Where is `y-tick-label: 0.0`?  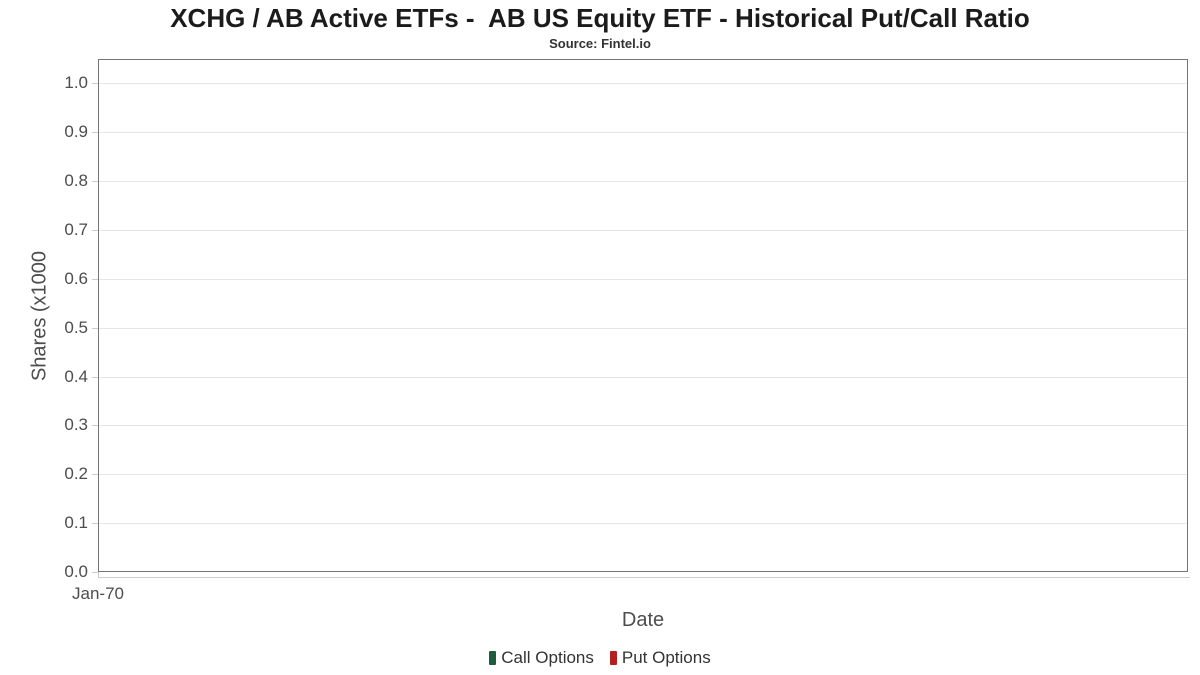 y-tick-label: 0.0 is located at coordinates (76, 571).